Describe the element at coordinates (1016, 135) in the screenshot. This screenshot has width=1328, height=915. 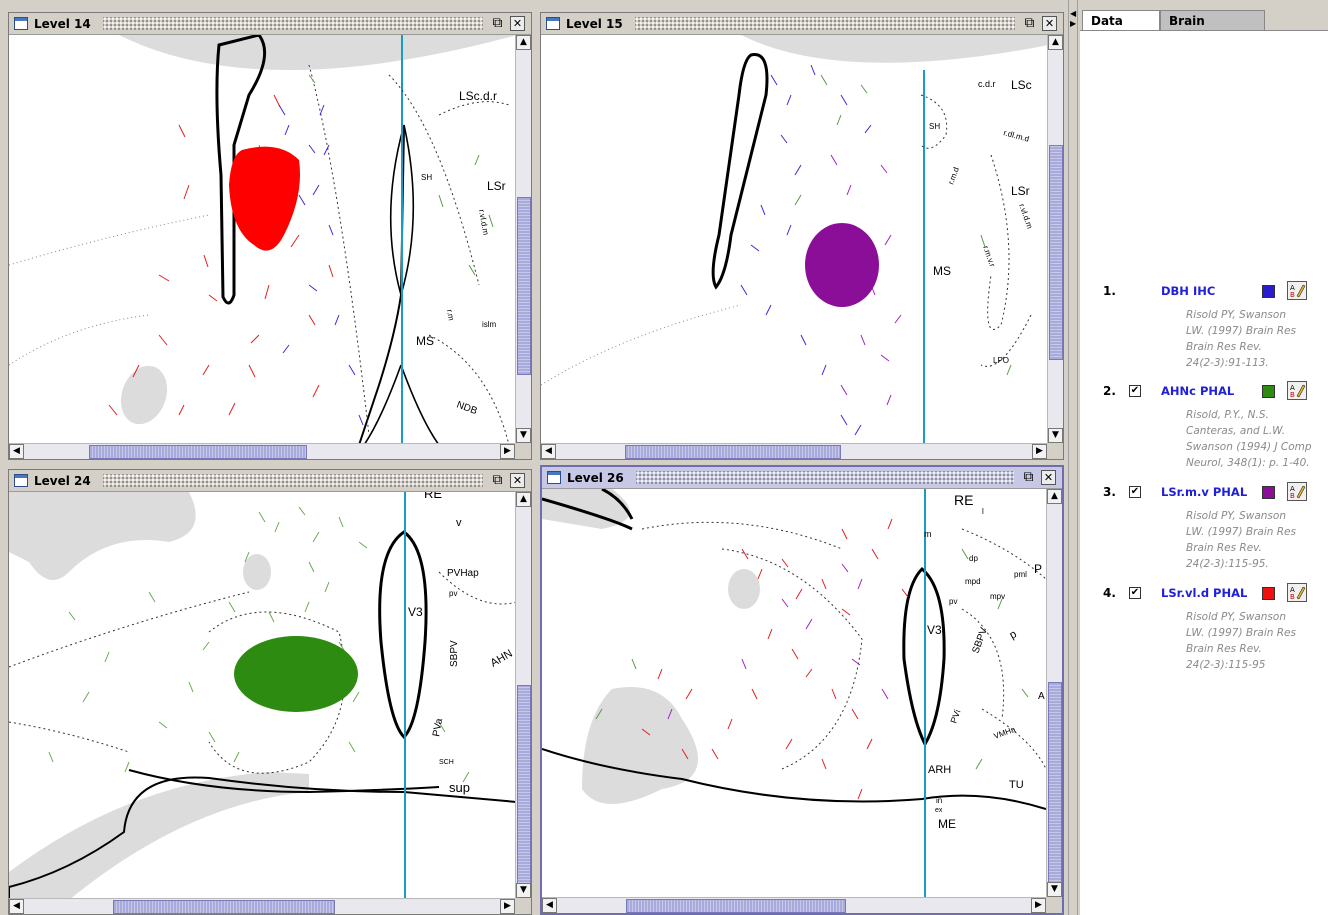
I see `map-label-r.dl.m.d: r.dl.m.d` at that location.